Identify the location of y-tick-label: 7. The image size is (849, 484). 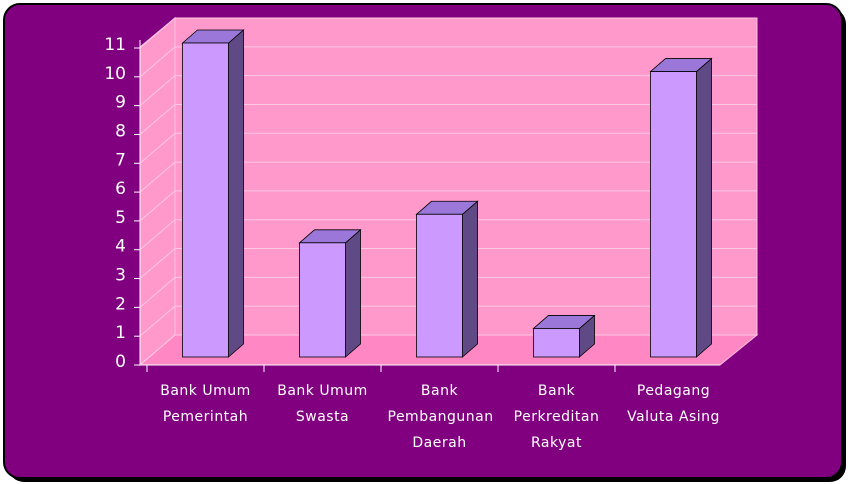
(120, 160).